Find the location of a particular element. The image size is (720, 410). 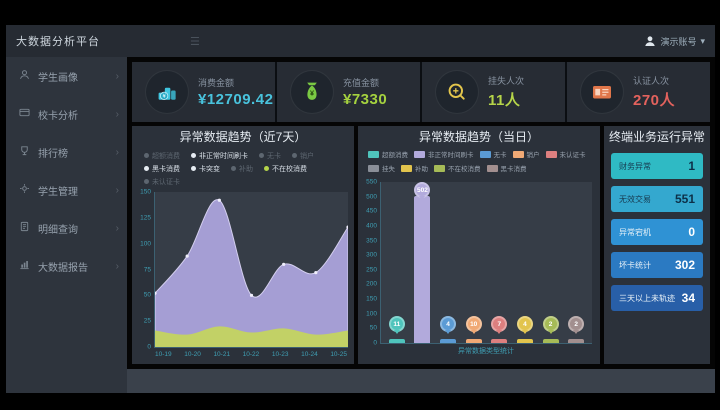

stat-label: 三天以上未轨迹 is located at coordinates (647, 298).